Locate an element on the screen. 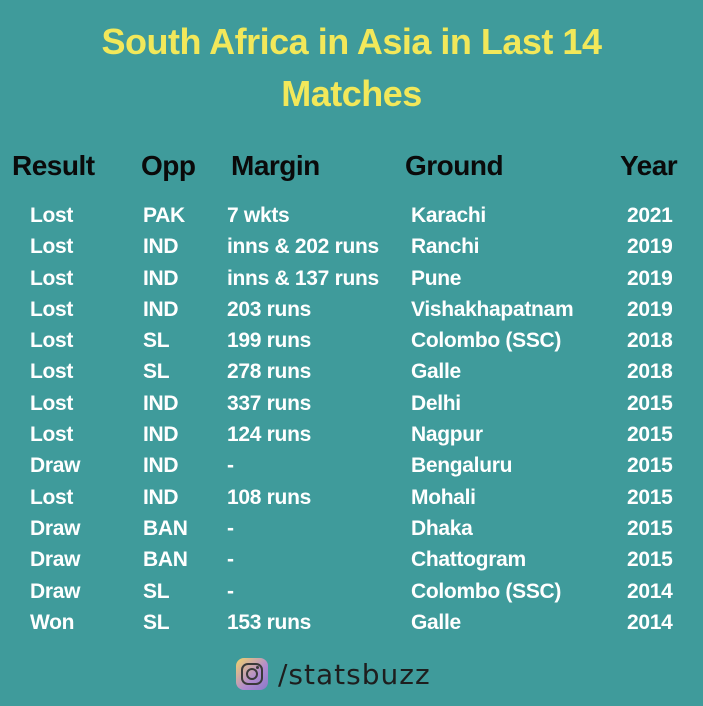 This screenshot has width=703, height=706. cell-ground: Bengaluru is located at coordinates (462, 466).